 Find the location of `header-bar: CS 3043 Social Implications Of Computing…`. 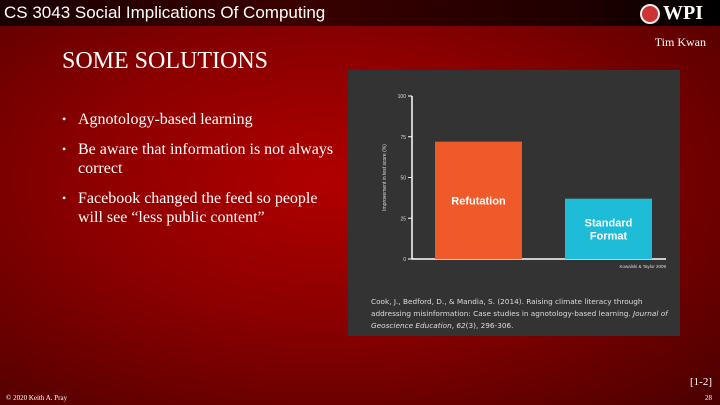

header-bar: CS 3043 Social Implications Of Computing… is located at coordinates (360, 13).